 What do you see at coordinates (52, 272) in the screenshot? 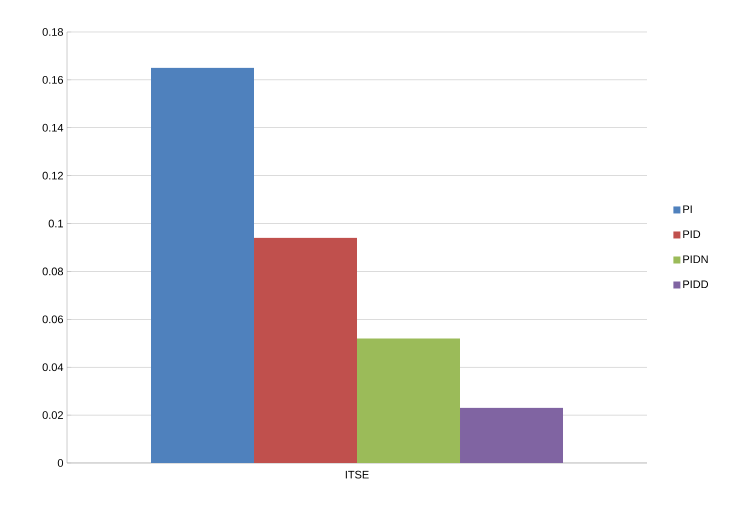
I see `y-tick-label: 0.08` at bounding box center [52, 272].